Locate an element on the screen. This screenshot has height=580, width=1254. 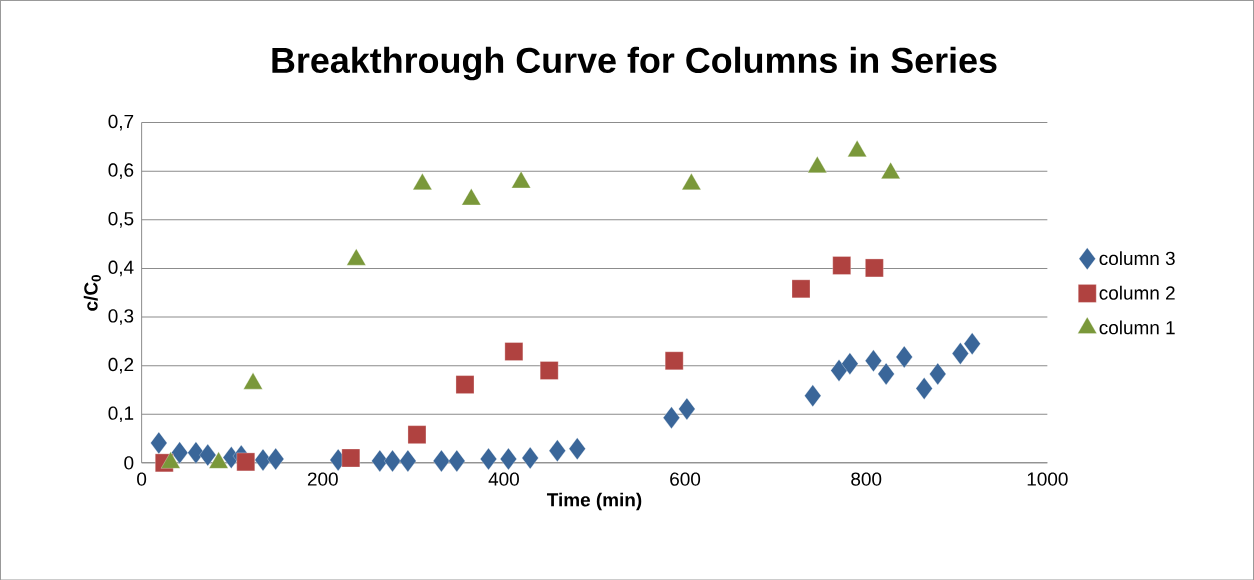
y-tick-label: 0 is located at coordinates (129, 462).